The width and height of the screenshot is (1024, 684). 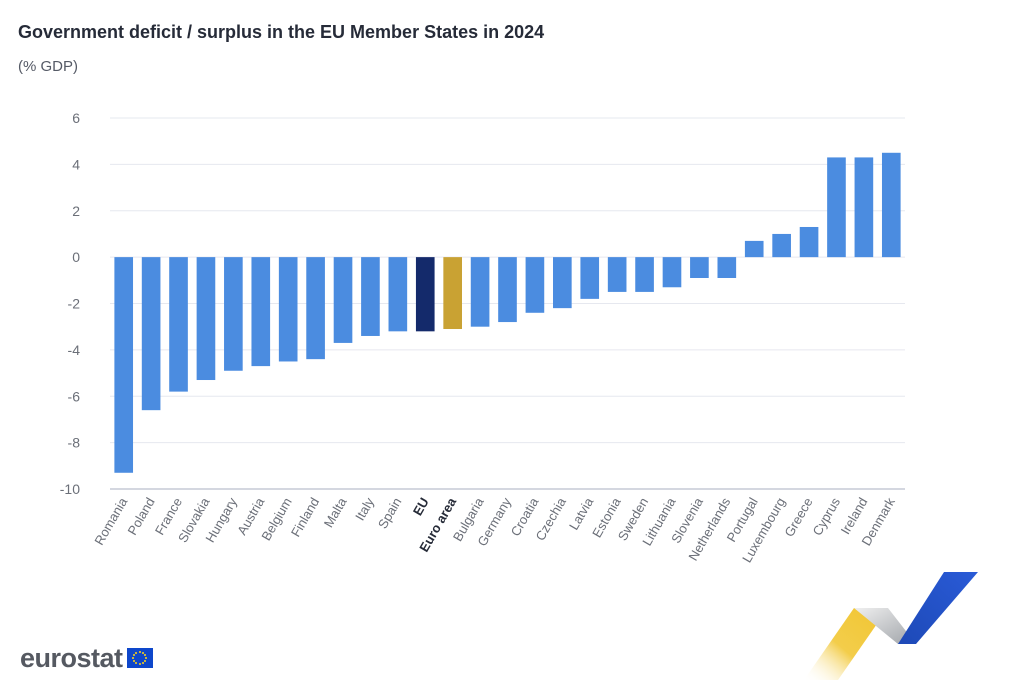 I want to click on bar-malta: Malta: -3.7, so click(x=343, y=300).